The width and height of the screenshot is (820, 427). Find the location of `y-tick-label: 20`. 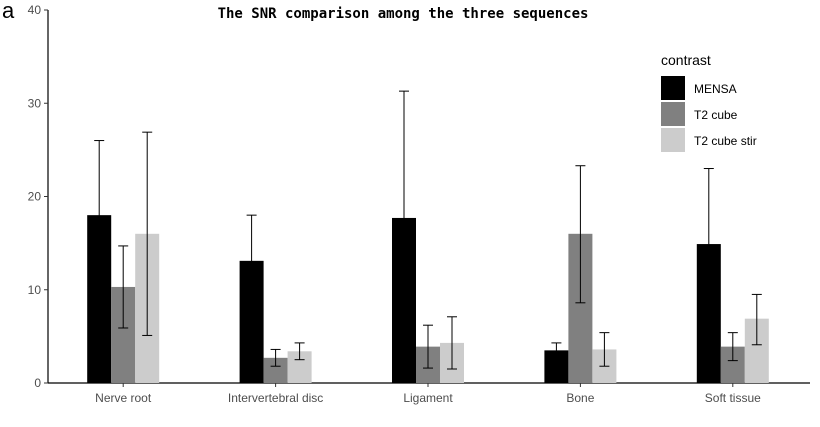

y-tick-label: 20 is located at coordinates (35, 197).